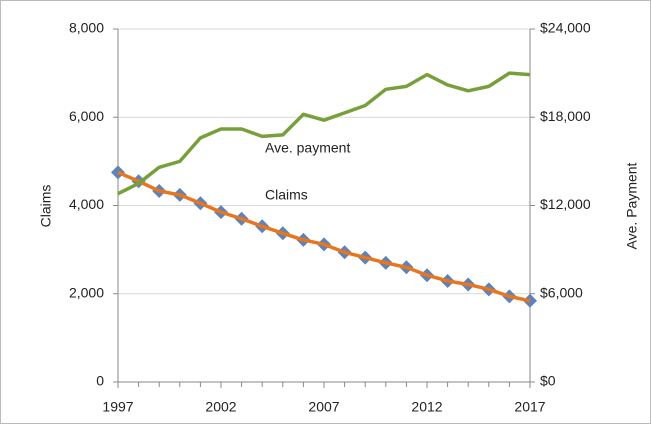 This screenshot has height=429, width=651. What do you see at coordinates (632, 205) in the screenshot?
I see `y2-axis-label: Ave. Payment` at bounding box center [632, 205].